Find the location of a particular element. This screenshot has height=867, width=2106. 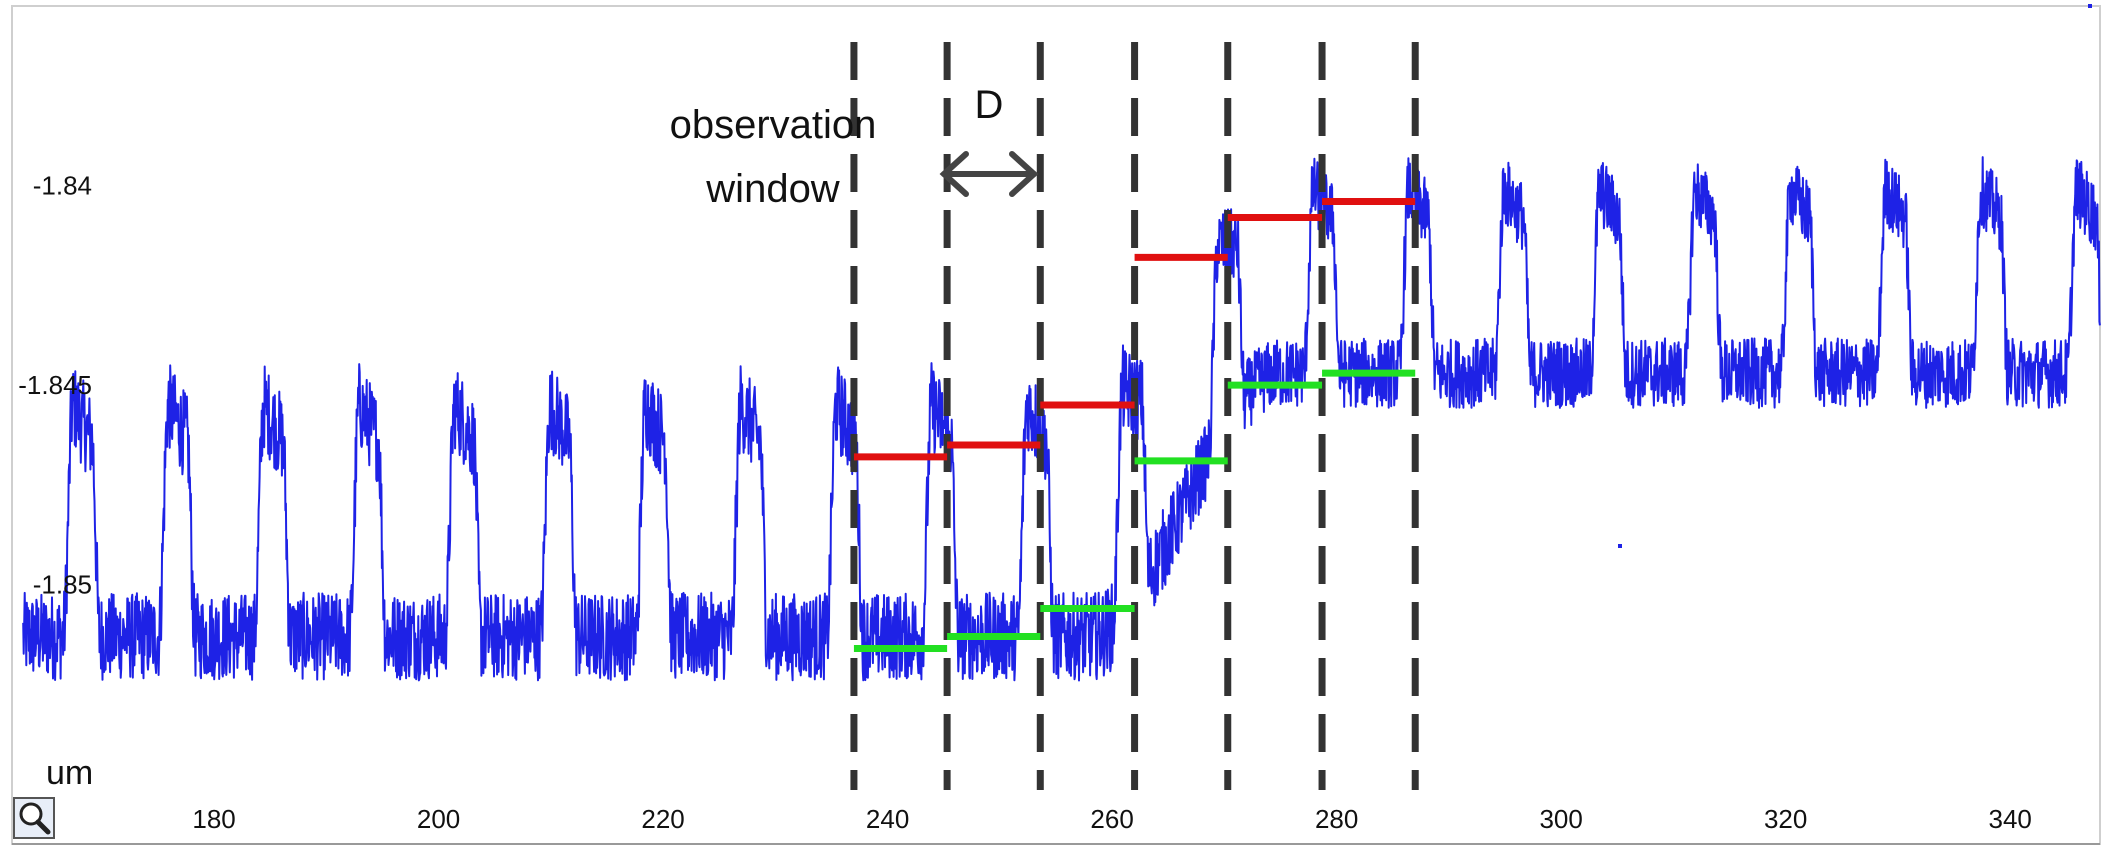

observation-label-line1: observation is located at coordinates (773, 125).